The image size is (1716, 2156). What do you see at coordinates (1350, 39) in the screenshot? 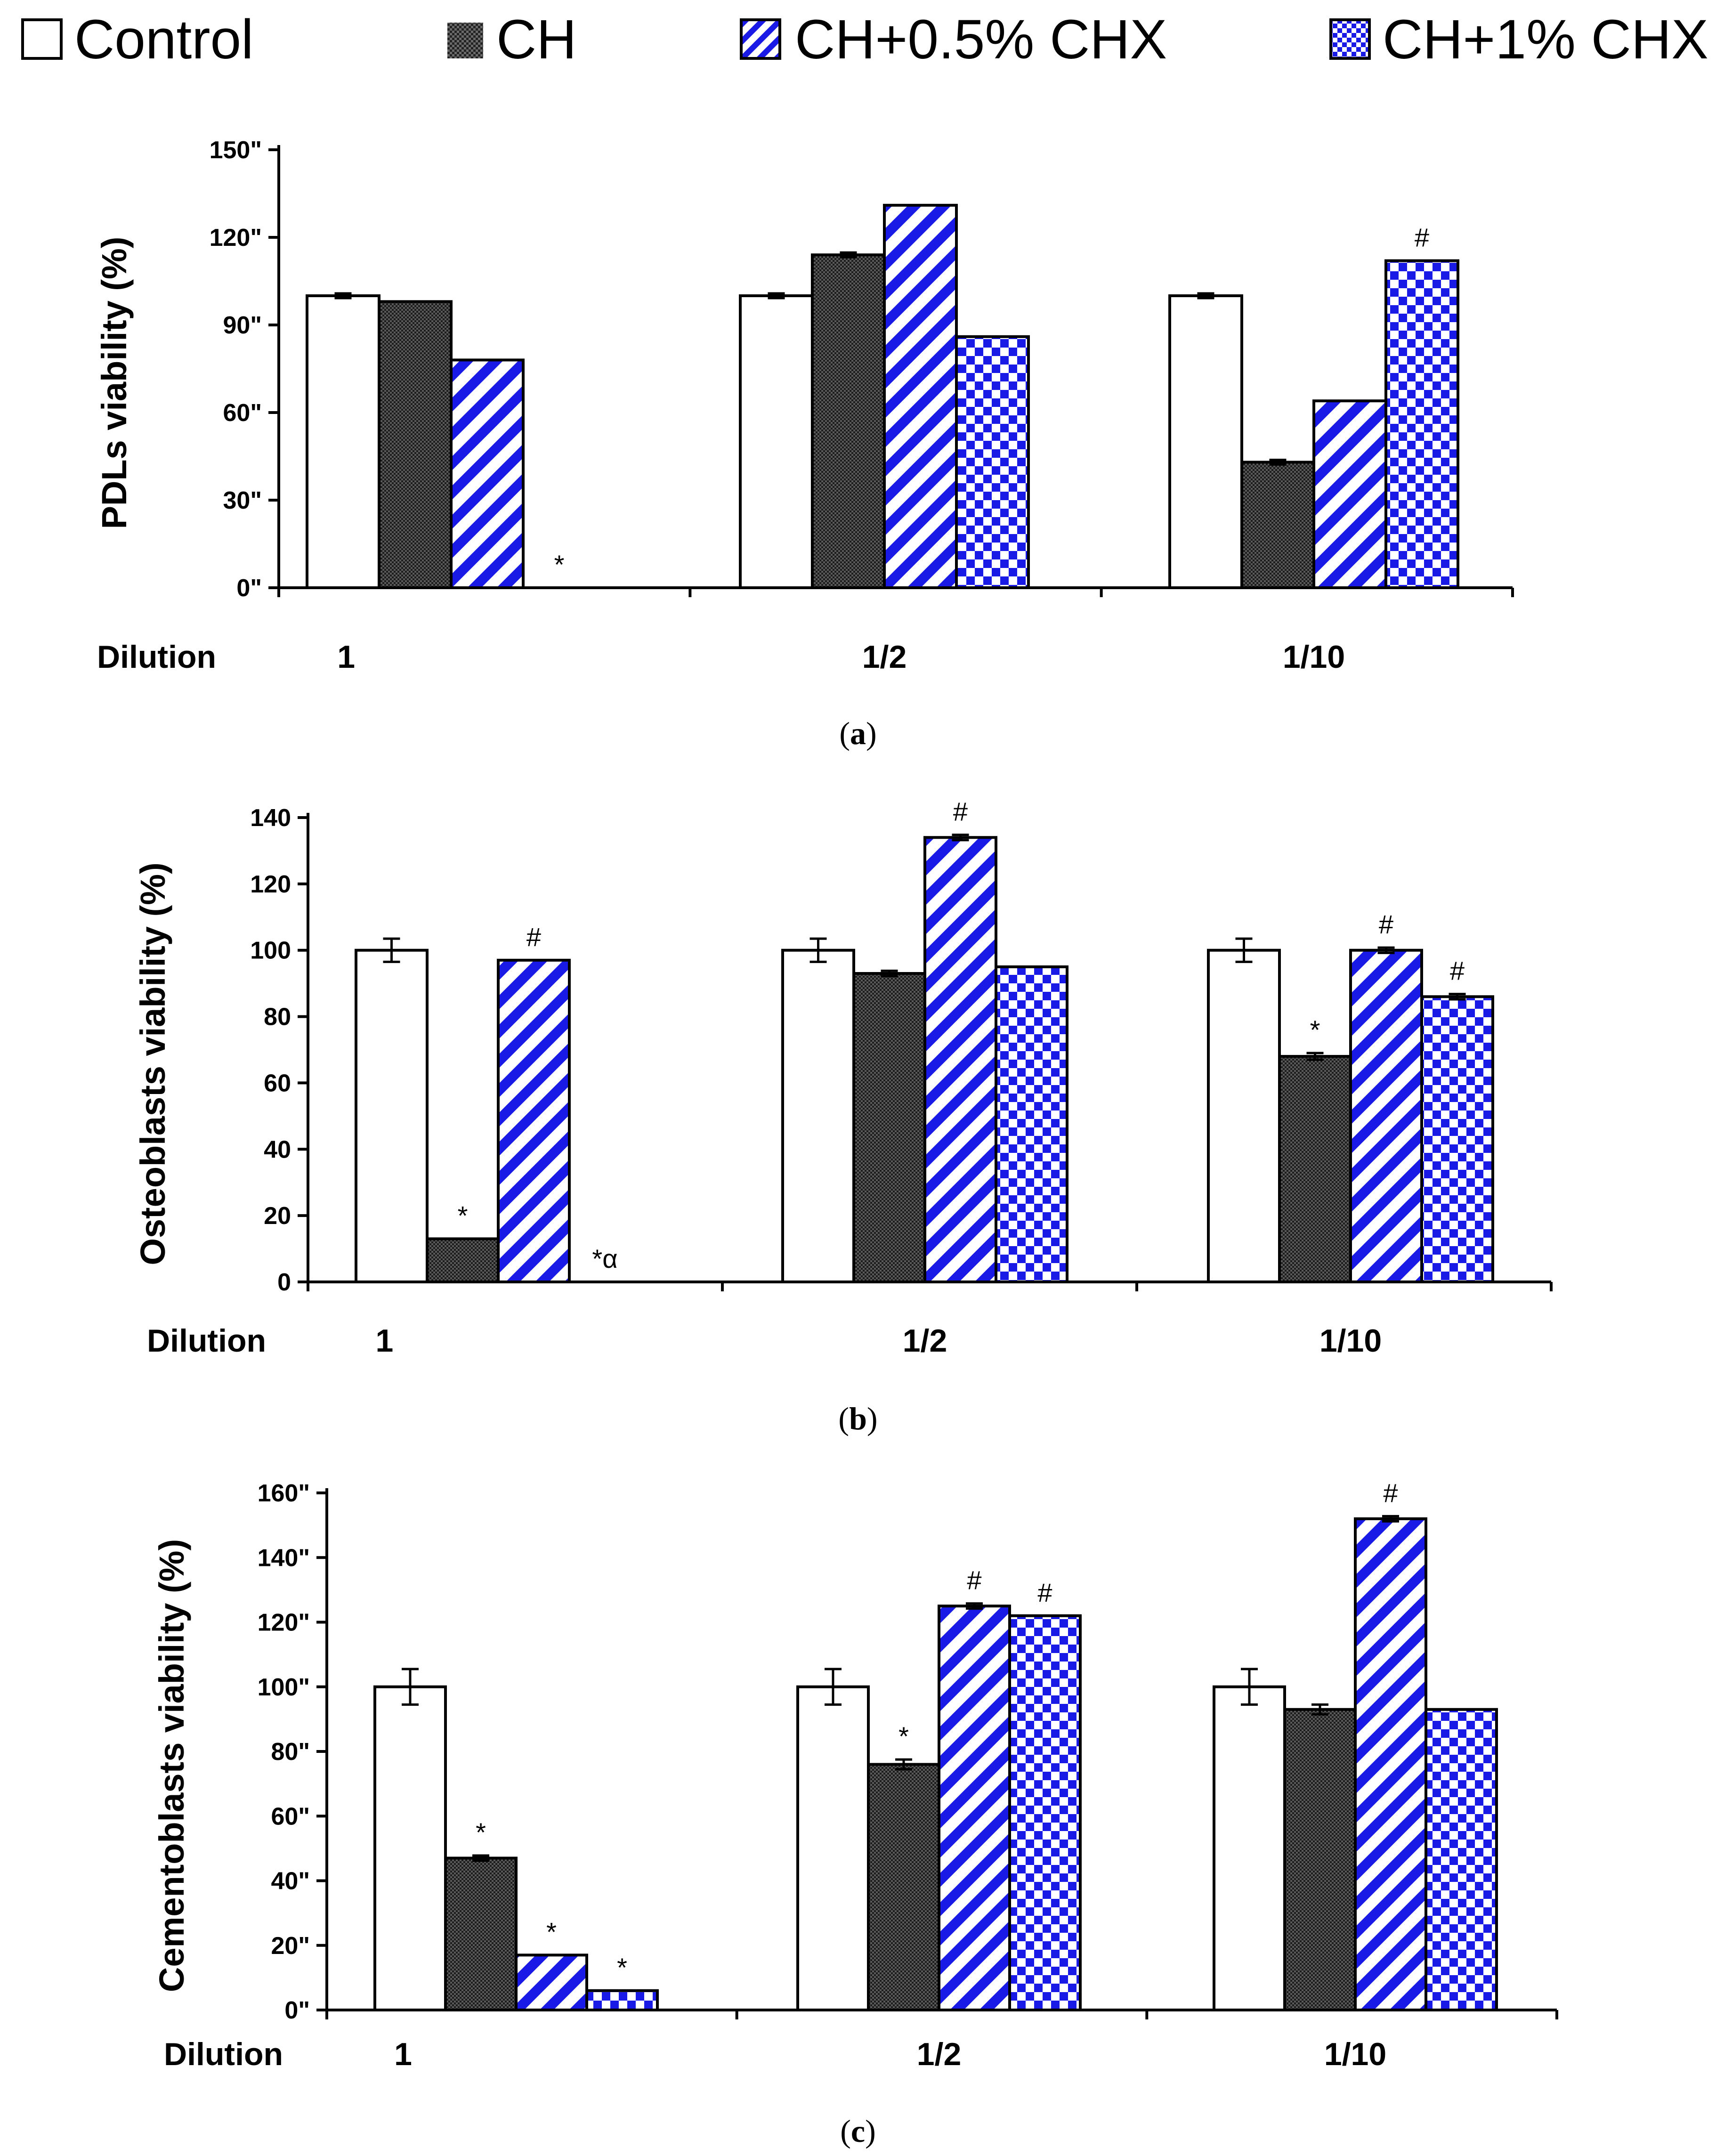
I see `legend-swatch-ch-1-chx` at bounding box center [1350, 39].